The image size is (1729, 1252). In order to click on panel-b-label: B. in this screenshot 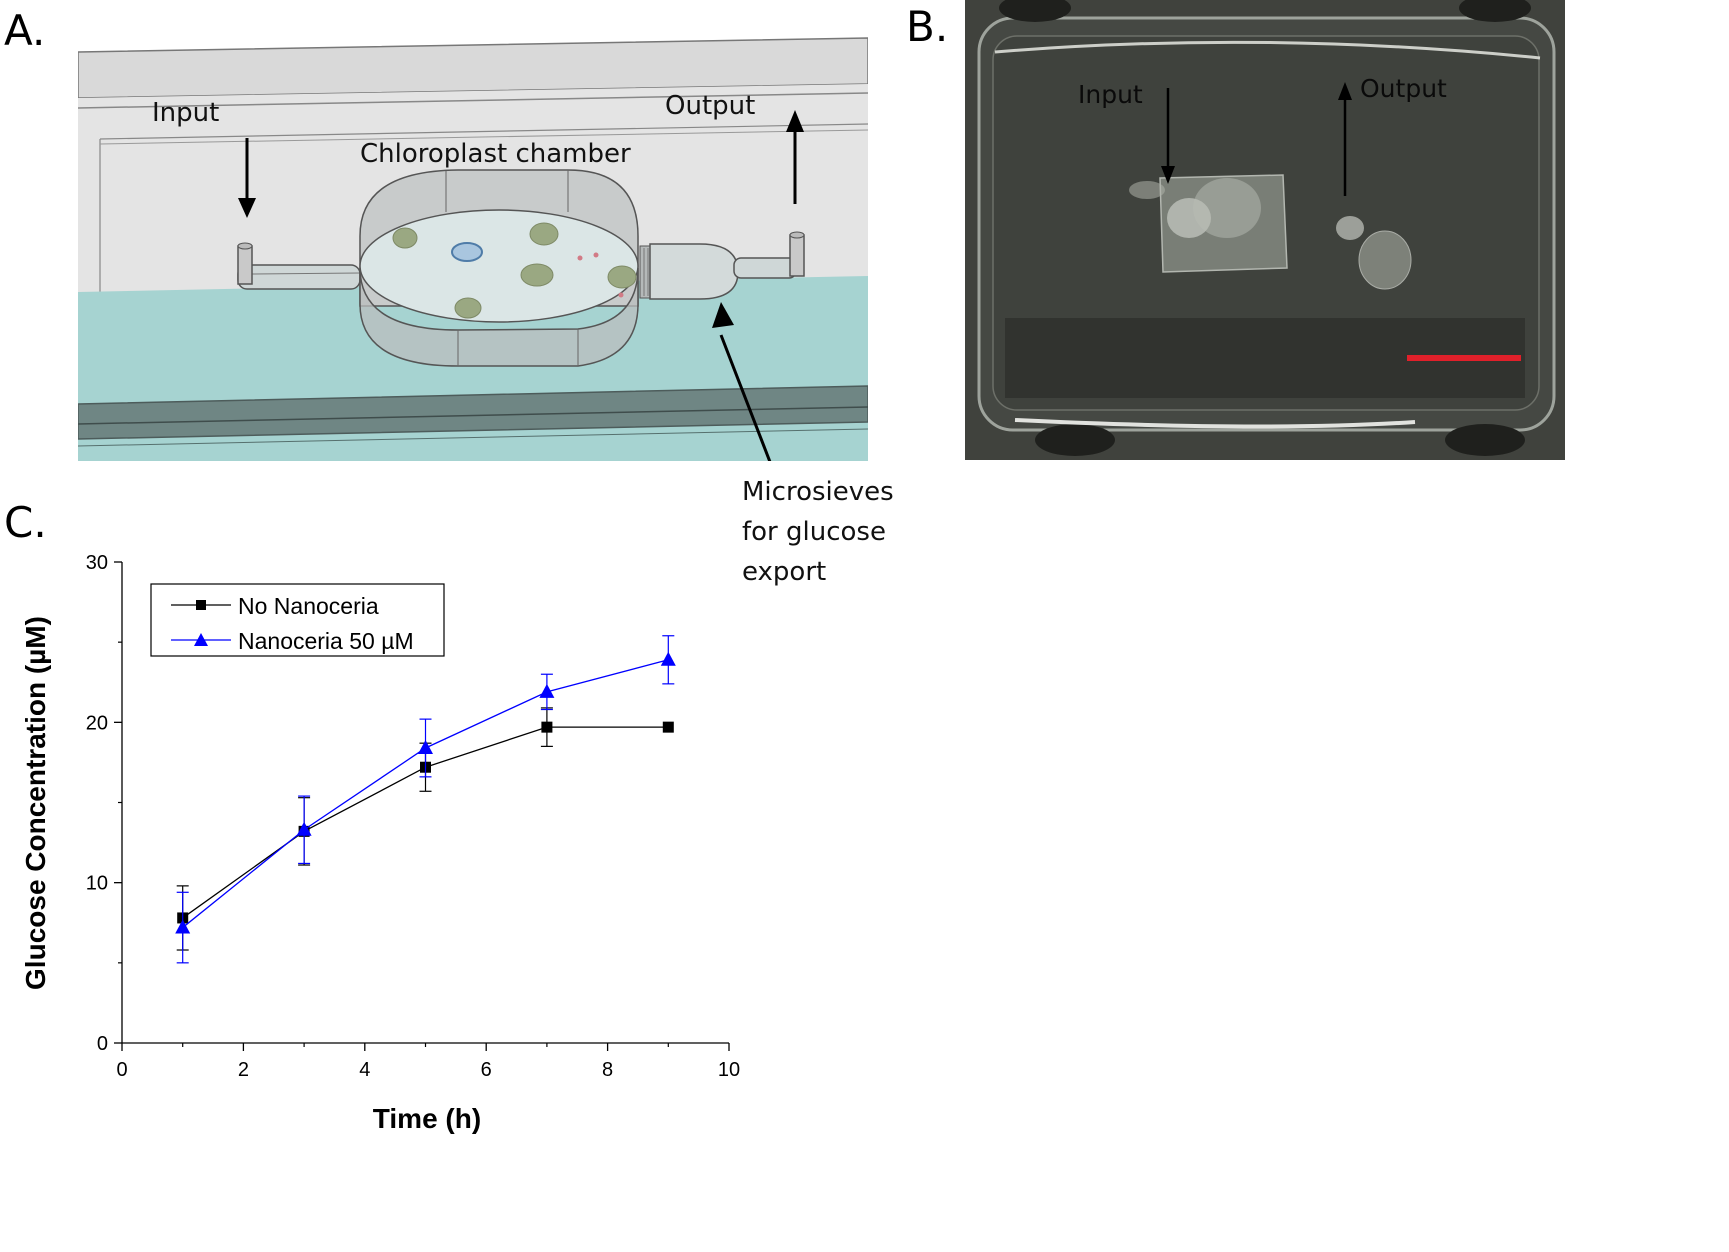, I will do `click(927, 26)`.